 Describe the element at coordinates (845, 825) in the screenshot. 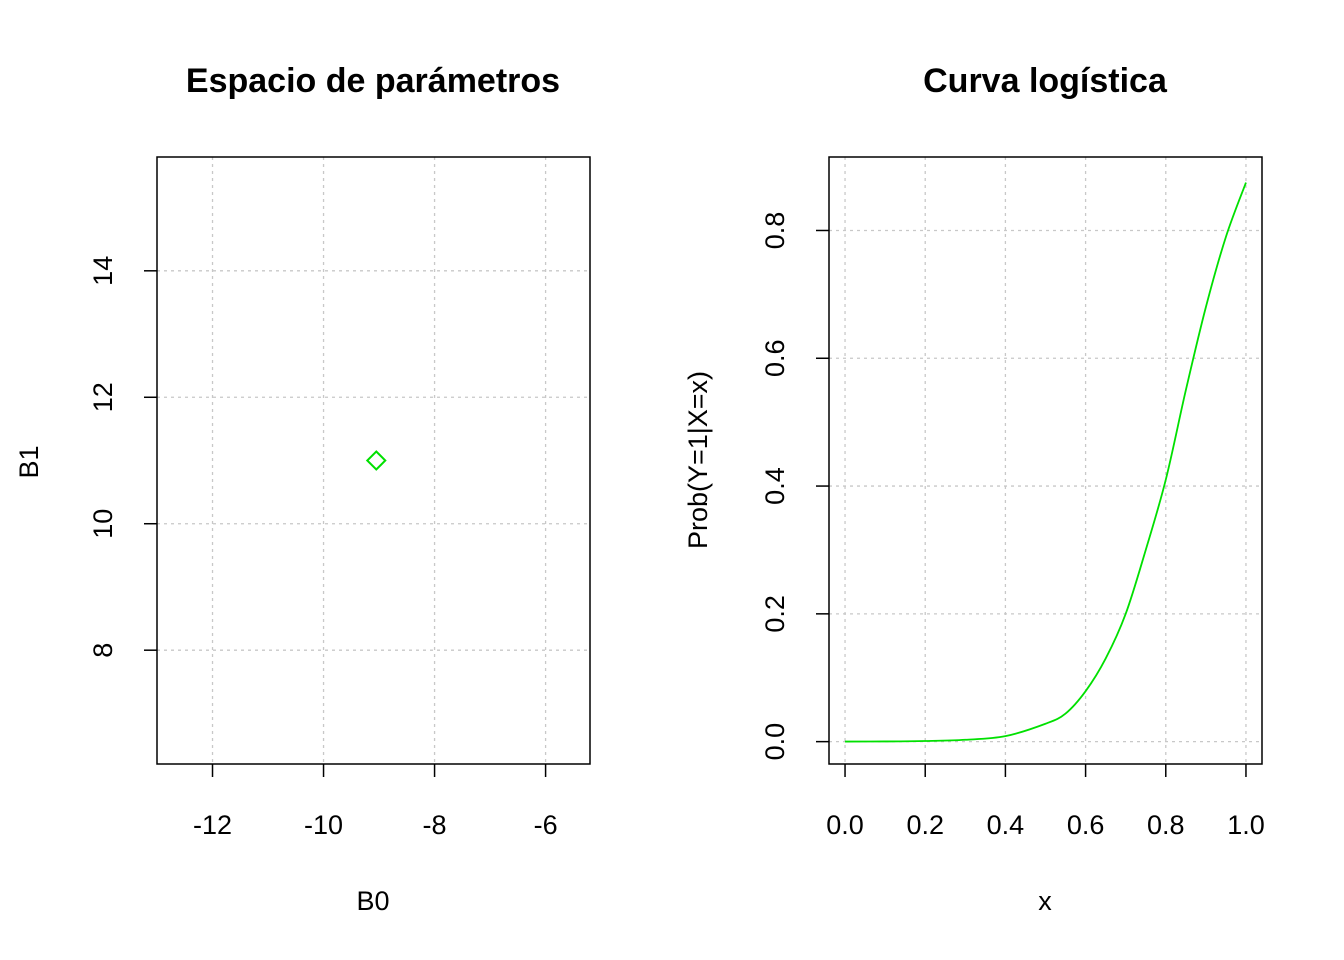

I see `x-tick-label: 0.0` at that location.